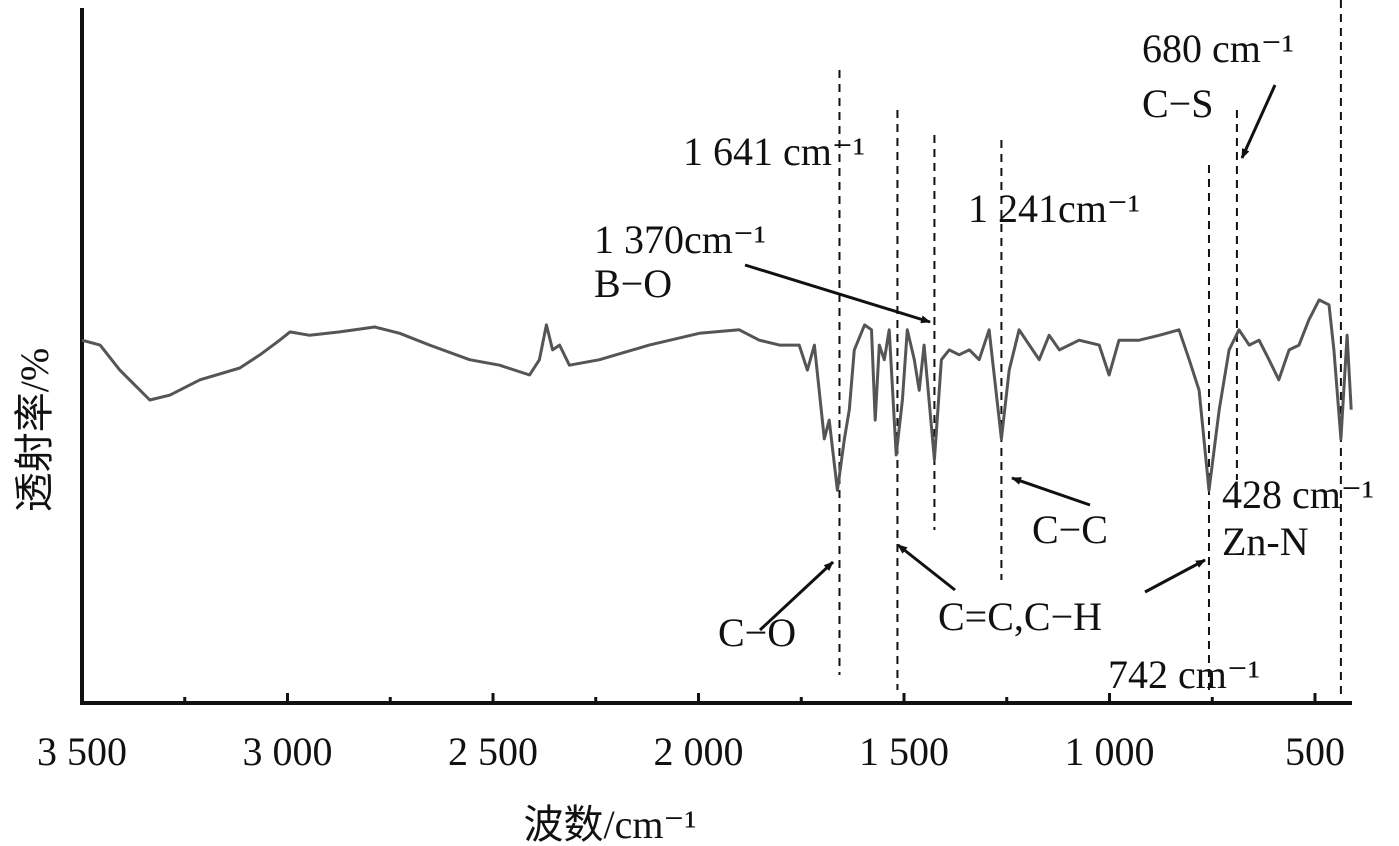  Describe the element at coordinates (633, 283) in the screenshot. I see `annotation: B−O` at that location.